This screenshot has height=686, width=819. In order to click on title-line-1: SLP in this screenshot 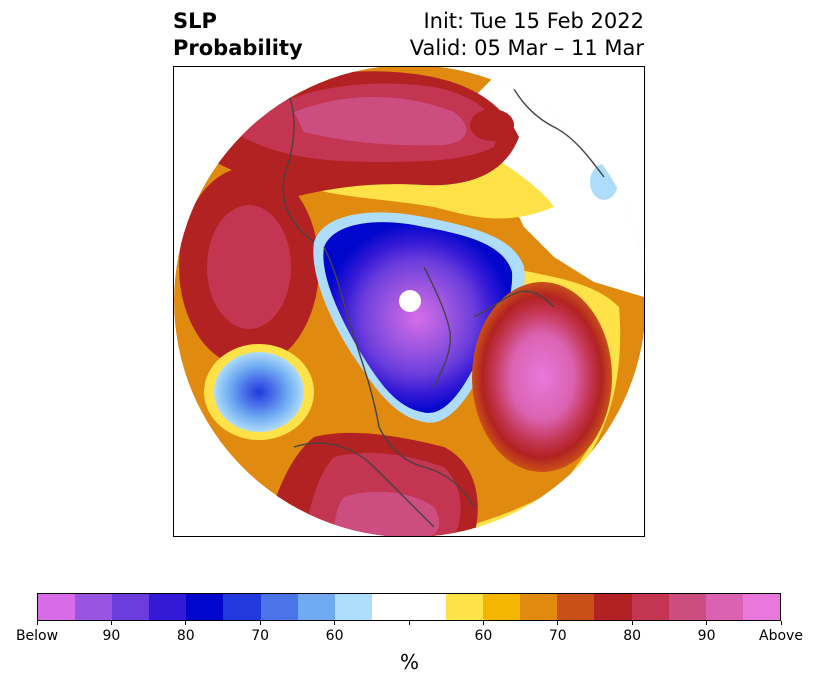, I will do `click(195, 21)`.